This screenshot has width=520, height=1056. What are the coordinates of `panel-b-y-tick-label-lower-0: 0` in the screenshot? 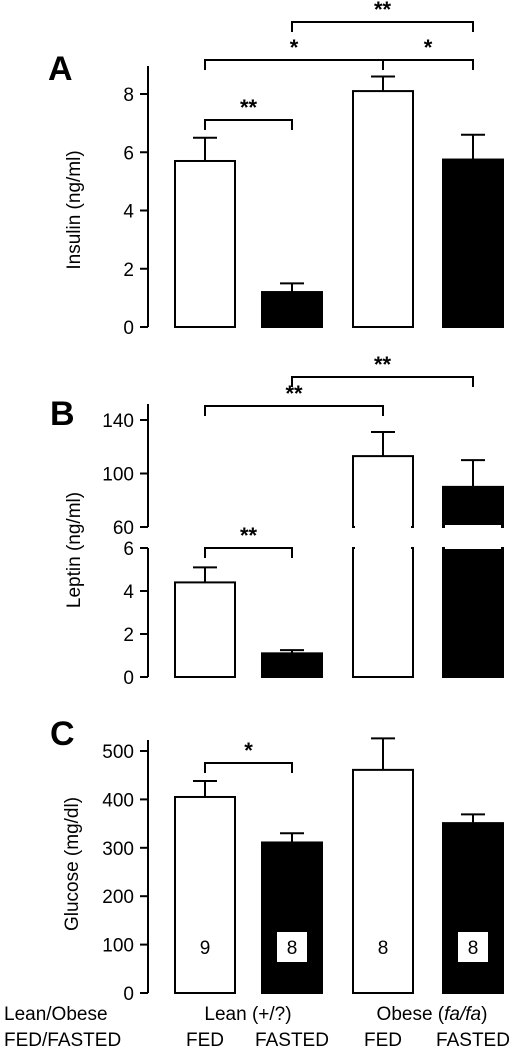 It's located at (128, 678).